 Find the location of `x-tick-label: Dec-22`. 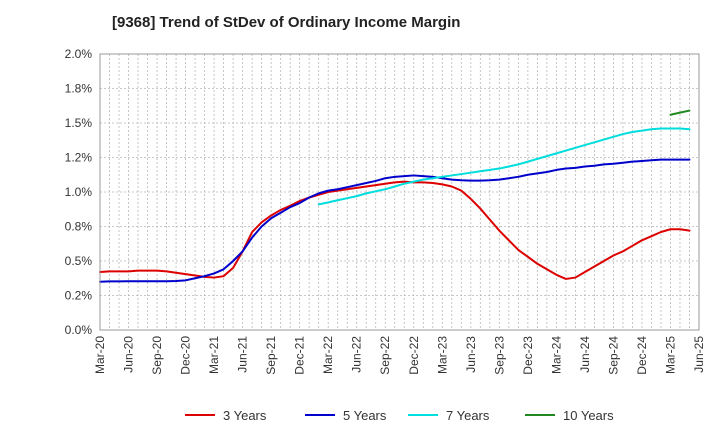

x-tick-label: Dec-22 is located at coordinates (414, 355).